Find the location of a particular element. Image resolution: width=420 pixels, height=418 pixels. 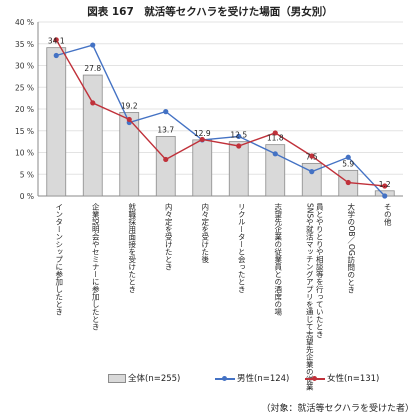

x-tick-label: 員とやりとりや相談等を行っていたとき is located at coordinates (319, 270).